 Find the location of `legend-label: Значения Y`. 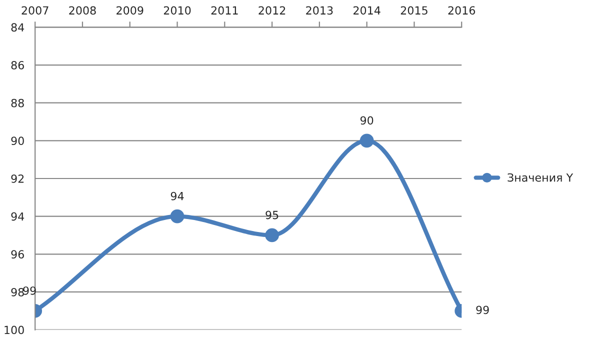

legend-label: Значения Y is located at coordinates (541, 177).